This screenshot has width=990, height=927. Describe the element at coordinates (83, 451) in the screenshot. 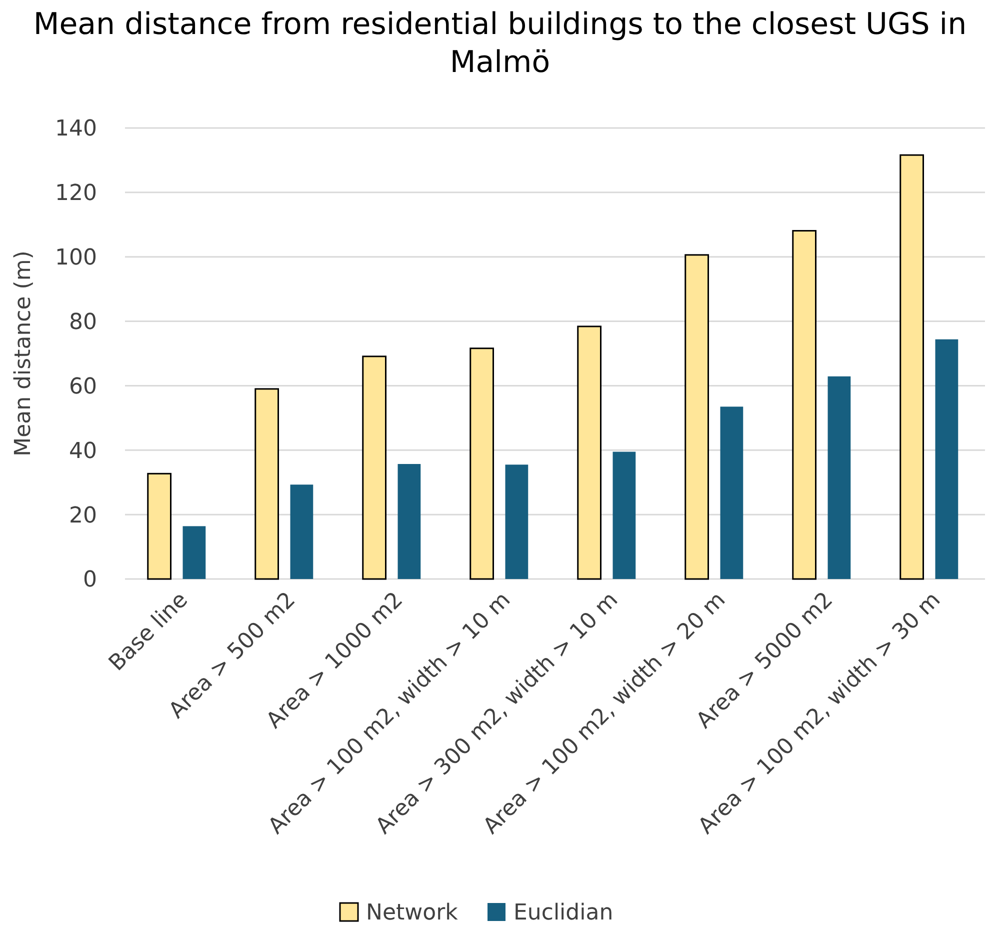

I see `y-tick-label: 40` at that location.